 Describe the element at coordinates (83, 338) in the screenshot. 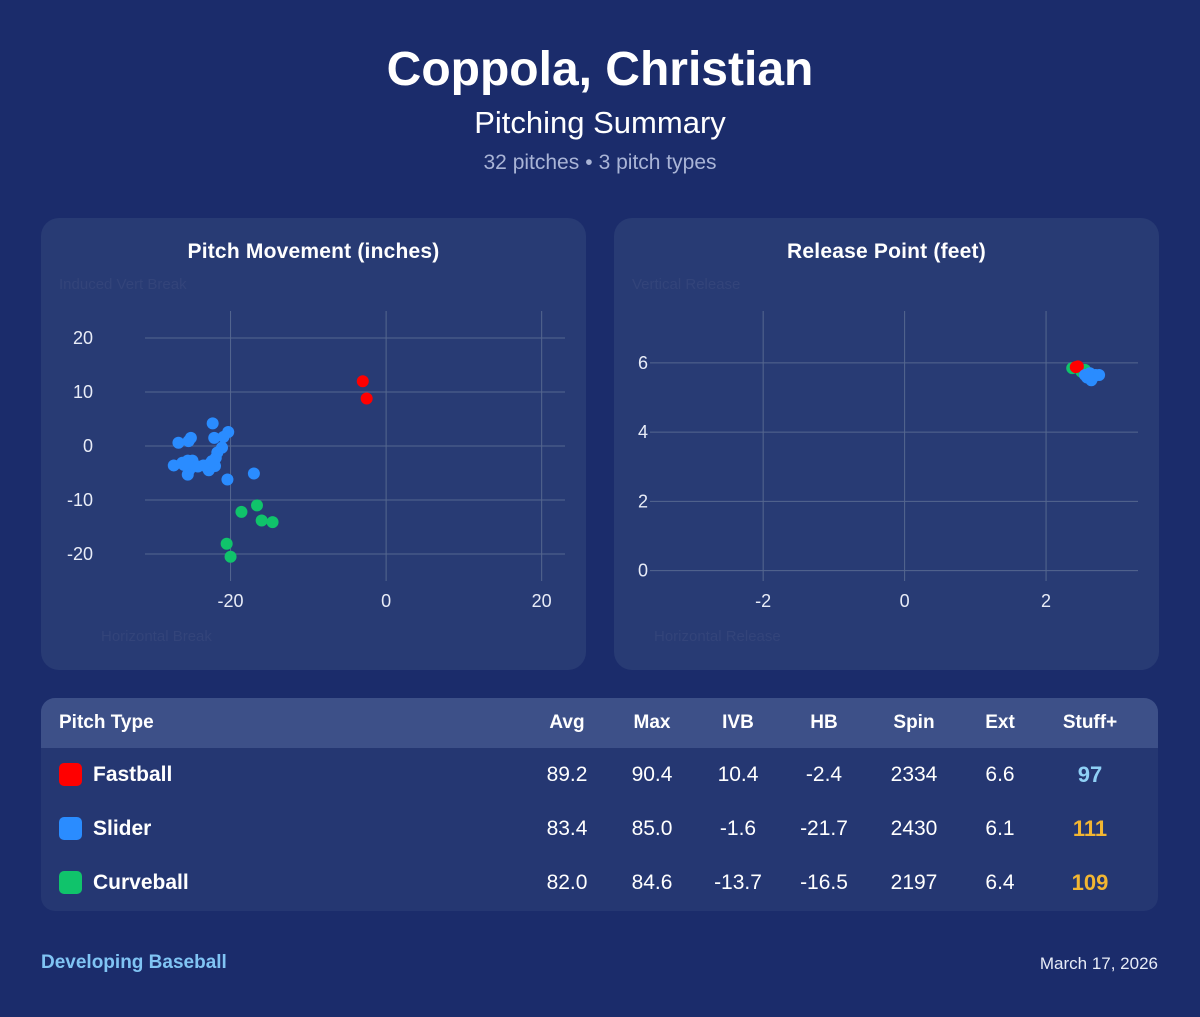

I see `y-tick-label: 20` at that location.